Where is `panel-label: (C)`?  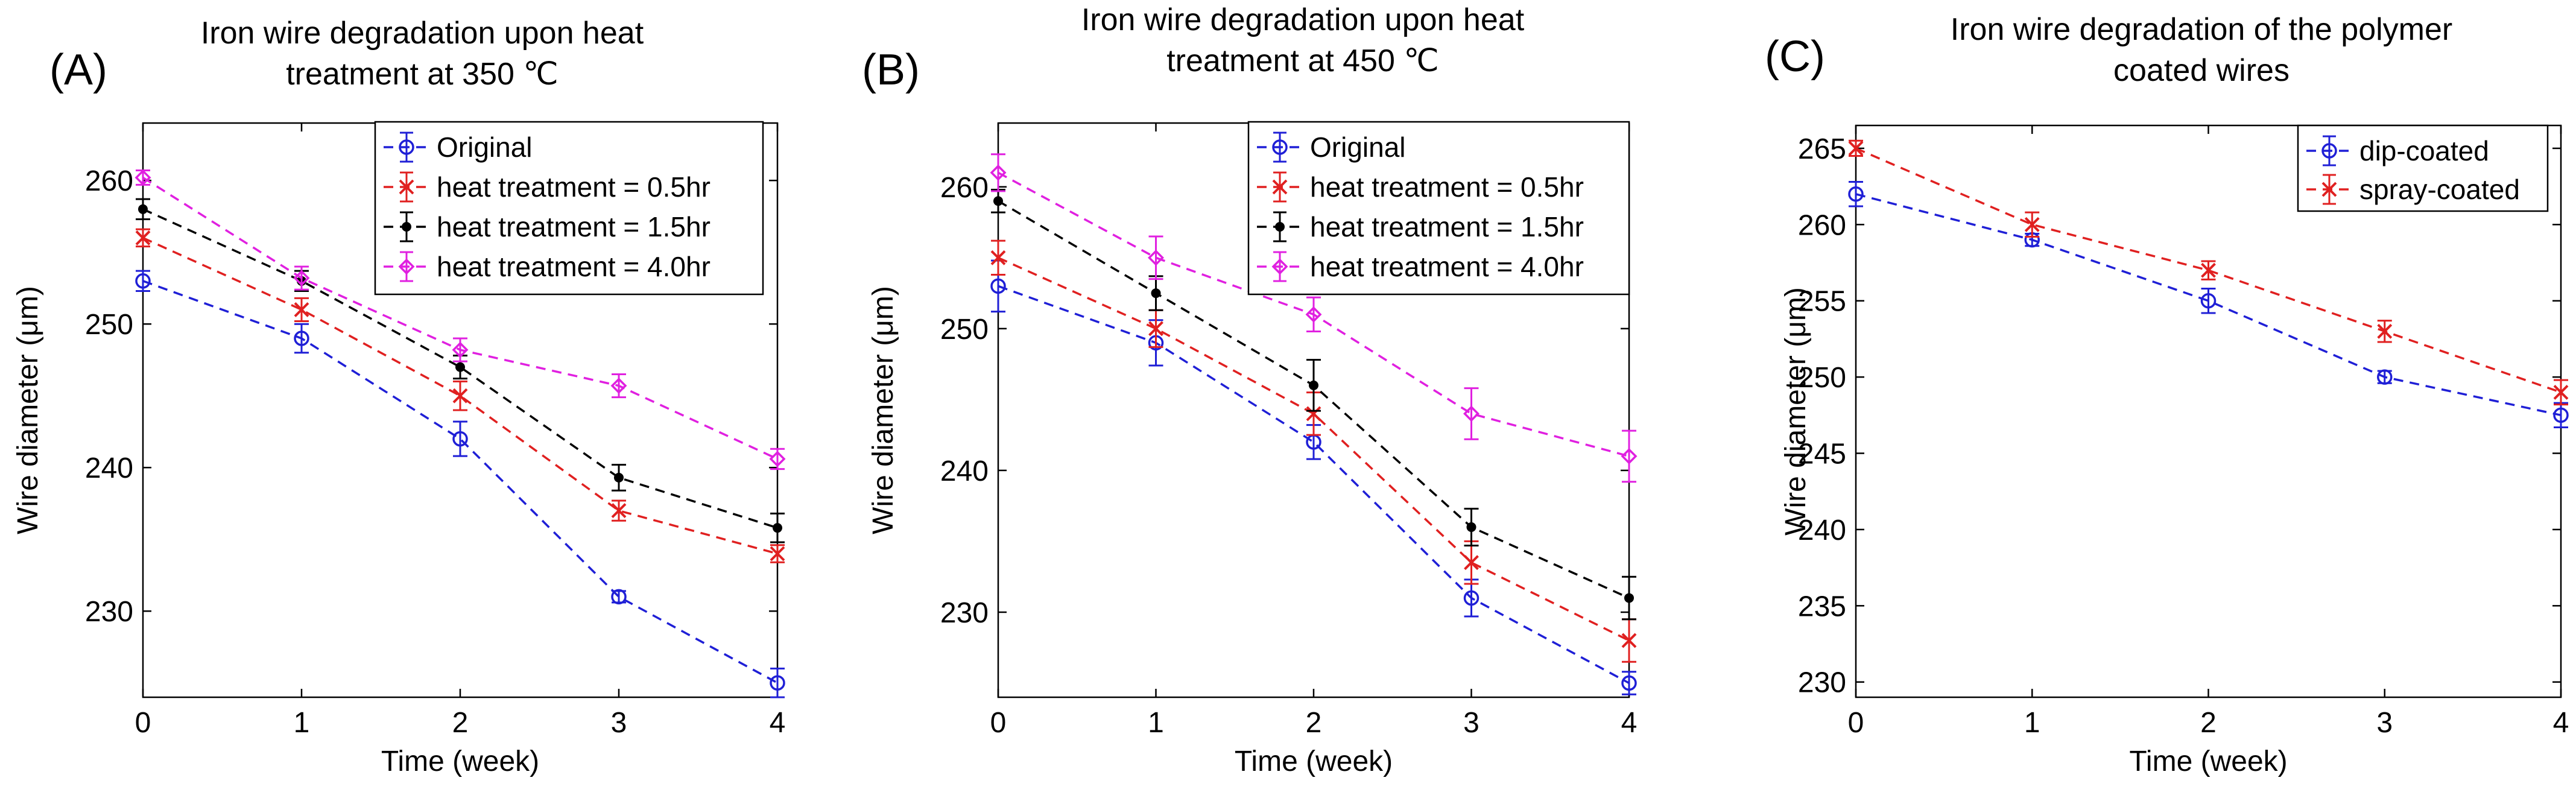 panel-label: (C) is located at coordinates (1795, 57).